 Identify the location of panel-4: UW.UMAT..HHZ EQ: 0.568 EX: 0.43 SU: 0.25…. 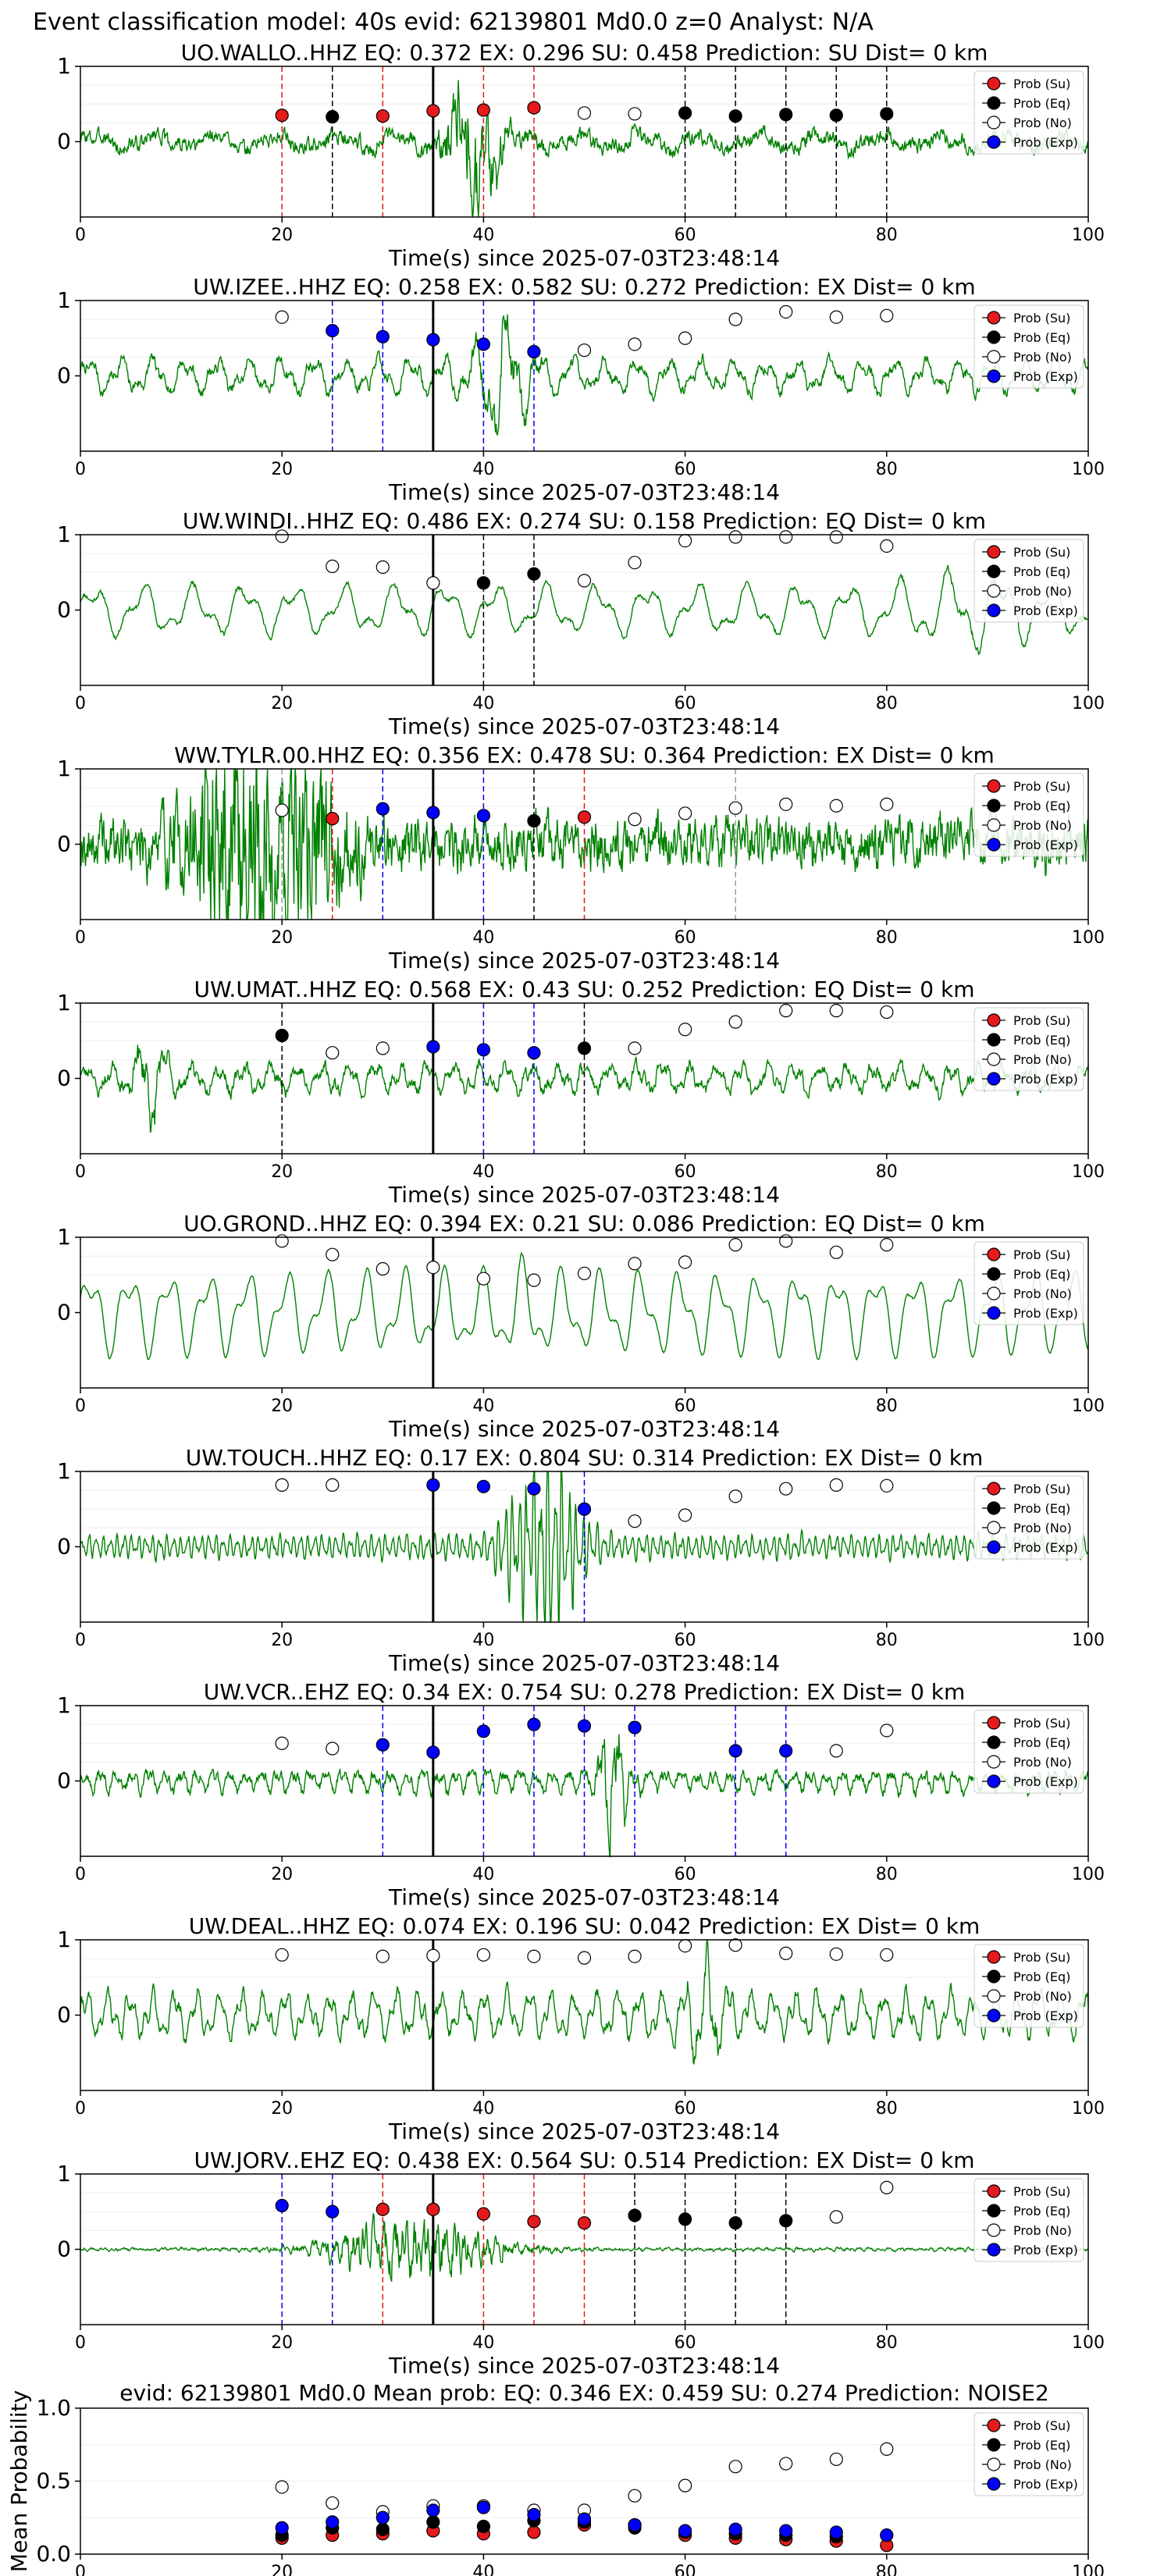
(581, 1092).